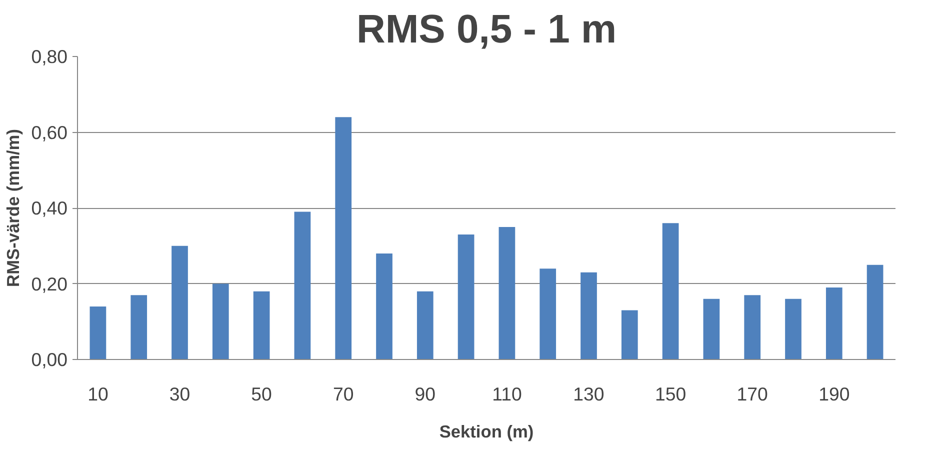 The width and height of the screenshot is (935, 454). I want to click on x-tick-label: 130, so click(588, 394).